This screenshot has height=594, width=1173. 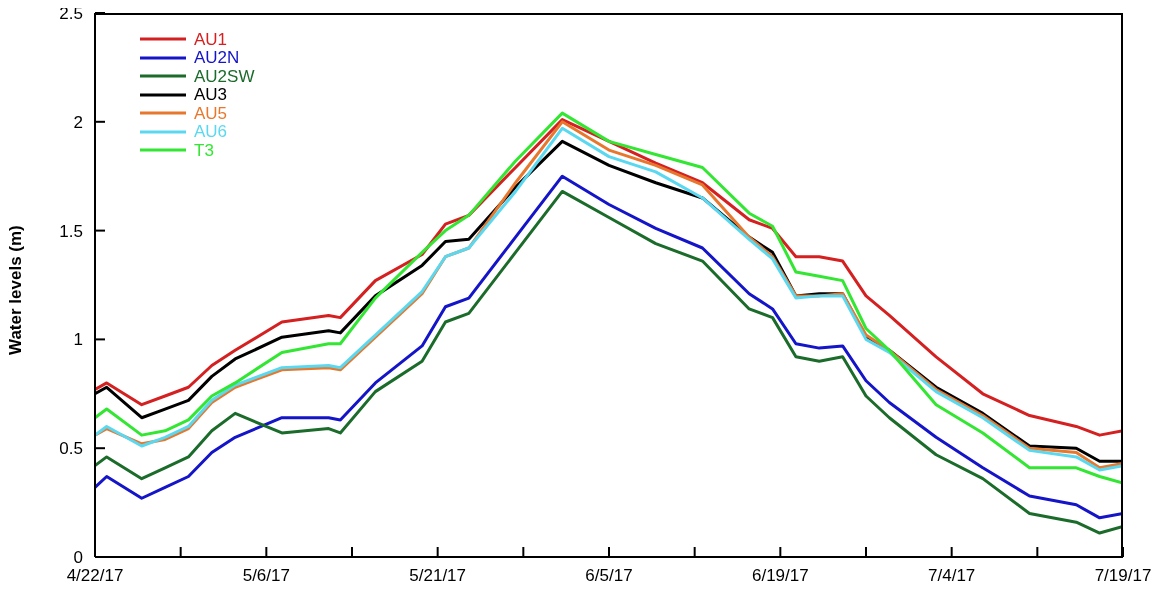 What do you see at coordinates (95, 576) in the screenshot?
I see `x-tick-label: 4/22/17` at bounding box center [95, 576].